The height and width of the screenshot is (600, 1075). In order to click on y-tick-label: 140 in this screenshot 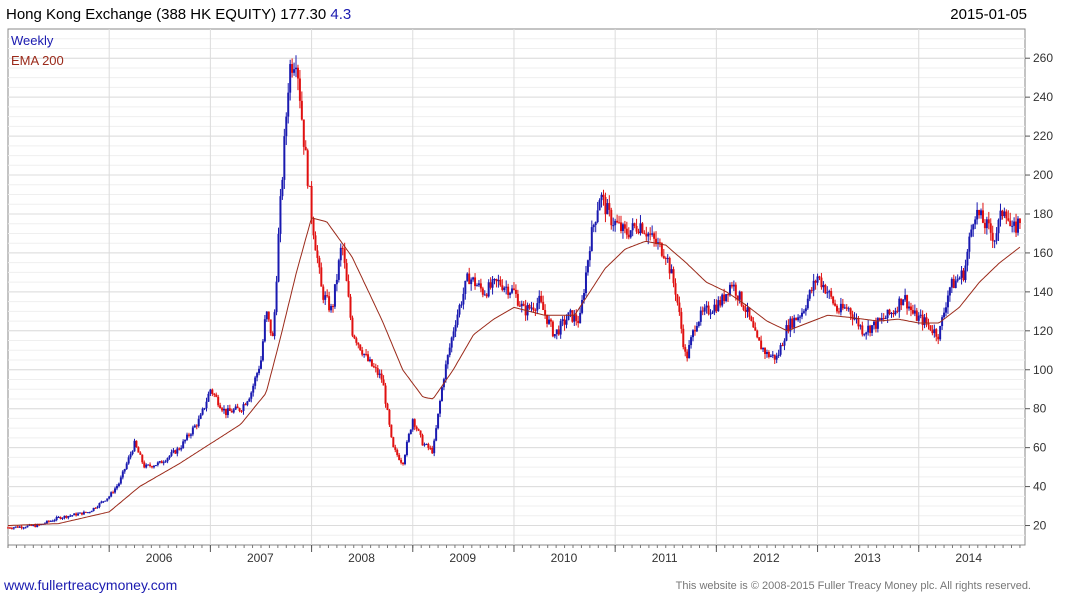, I will do `click(1043, 292)`.